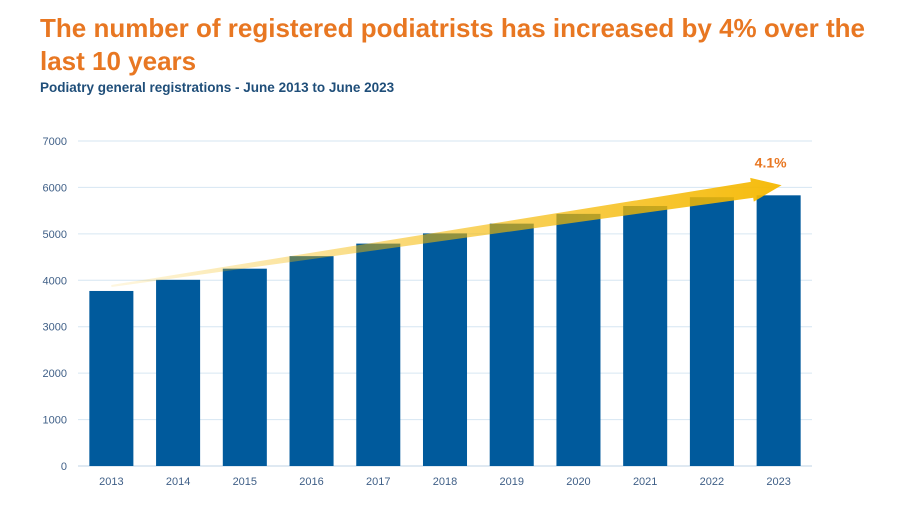 The width and height of the screenshot is (907, 510). Describe the element at coordinates (55, 188) in the screenshot. I see `y-tick-label: 6000` at that location.